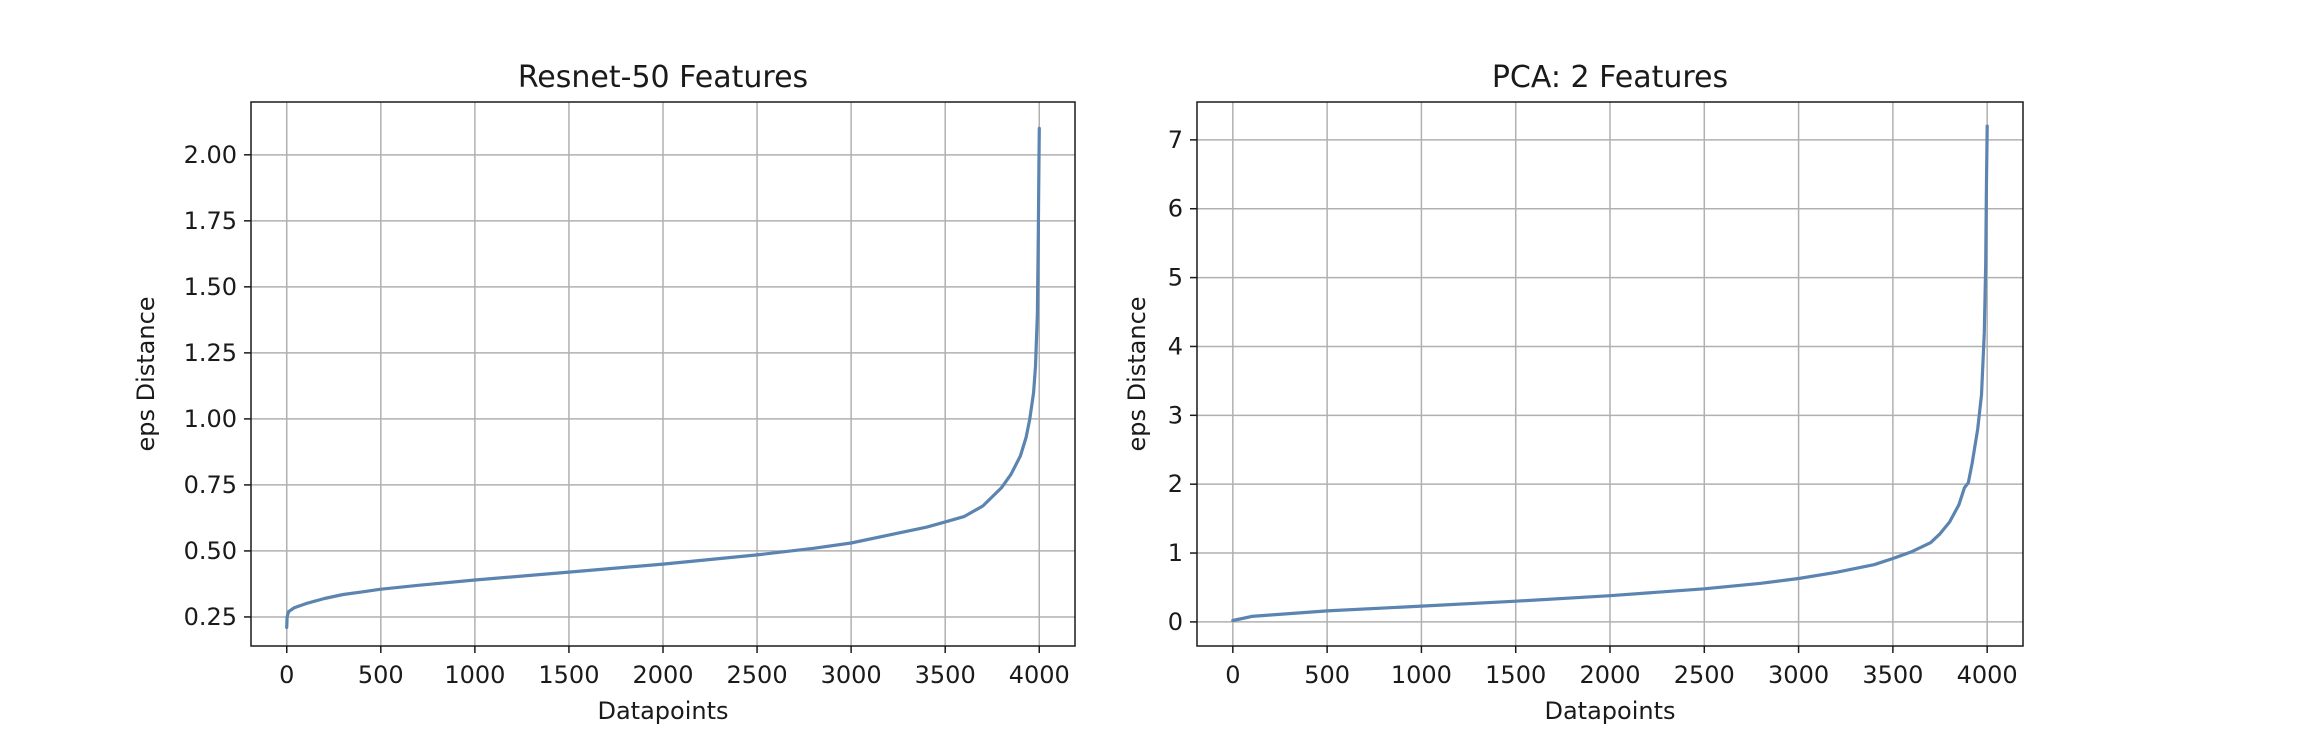 This screenshot has height=750, width=2312. Describe the element at coordinates (210, 485) in the screenshot. I see `y-tick-label: 0.75` at that location.